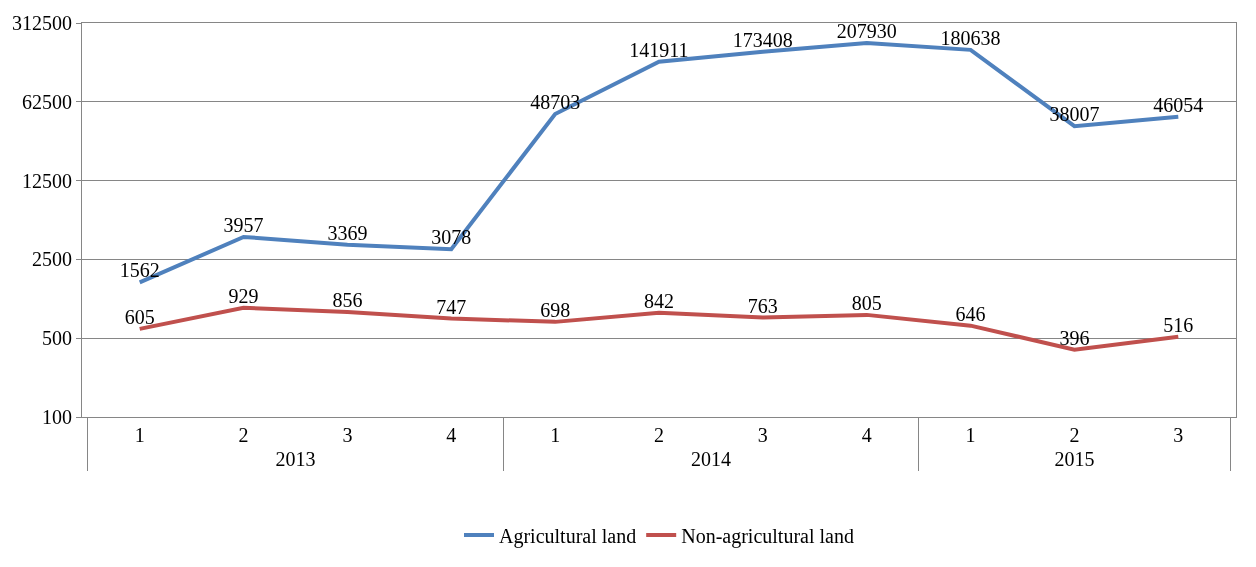  Describe the element at coordinates (555, 102) in the screenshot. I see `data-label: 48703` at that location.